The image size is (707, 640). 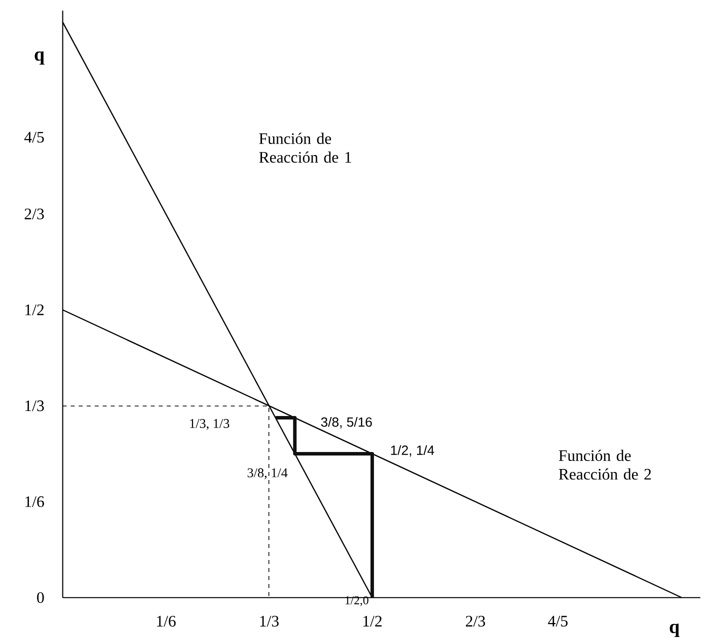 I want to click on y-tick-label: 1/2, so click(x=34, y=310).